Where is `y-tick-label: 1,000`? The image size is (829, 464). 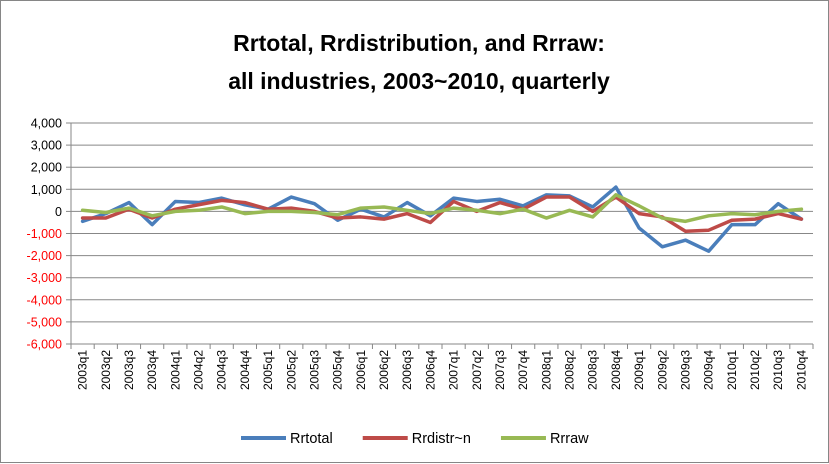
y-tick-label: 1,000 is located at coordinates (46, 190).